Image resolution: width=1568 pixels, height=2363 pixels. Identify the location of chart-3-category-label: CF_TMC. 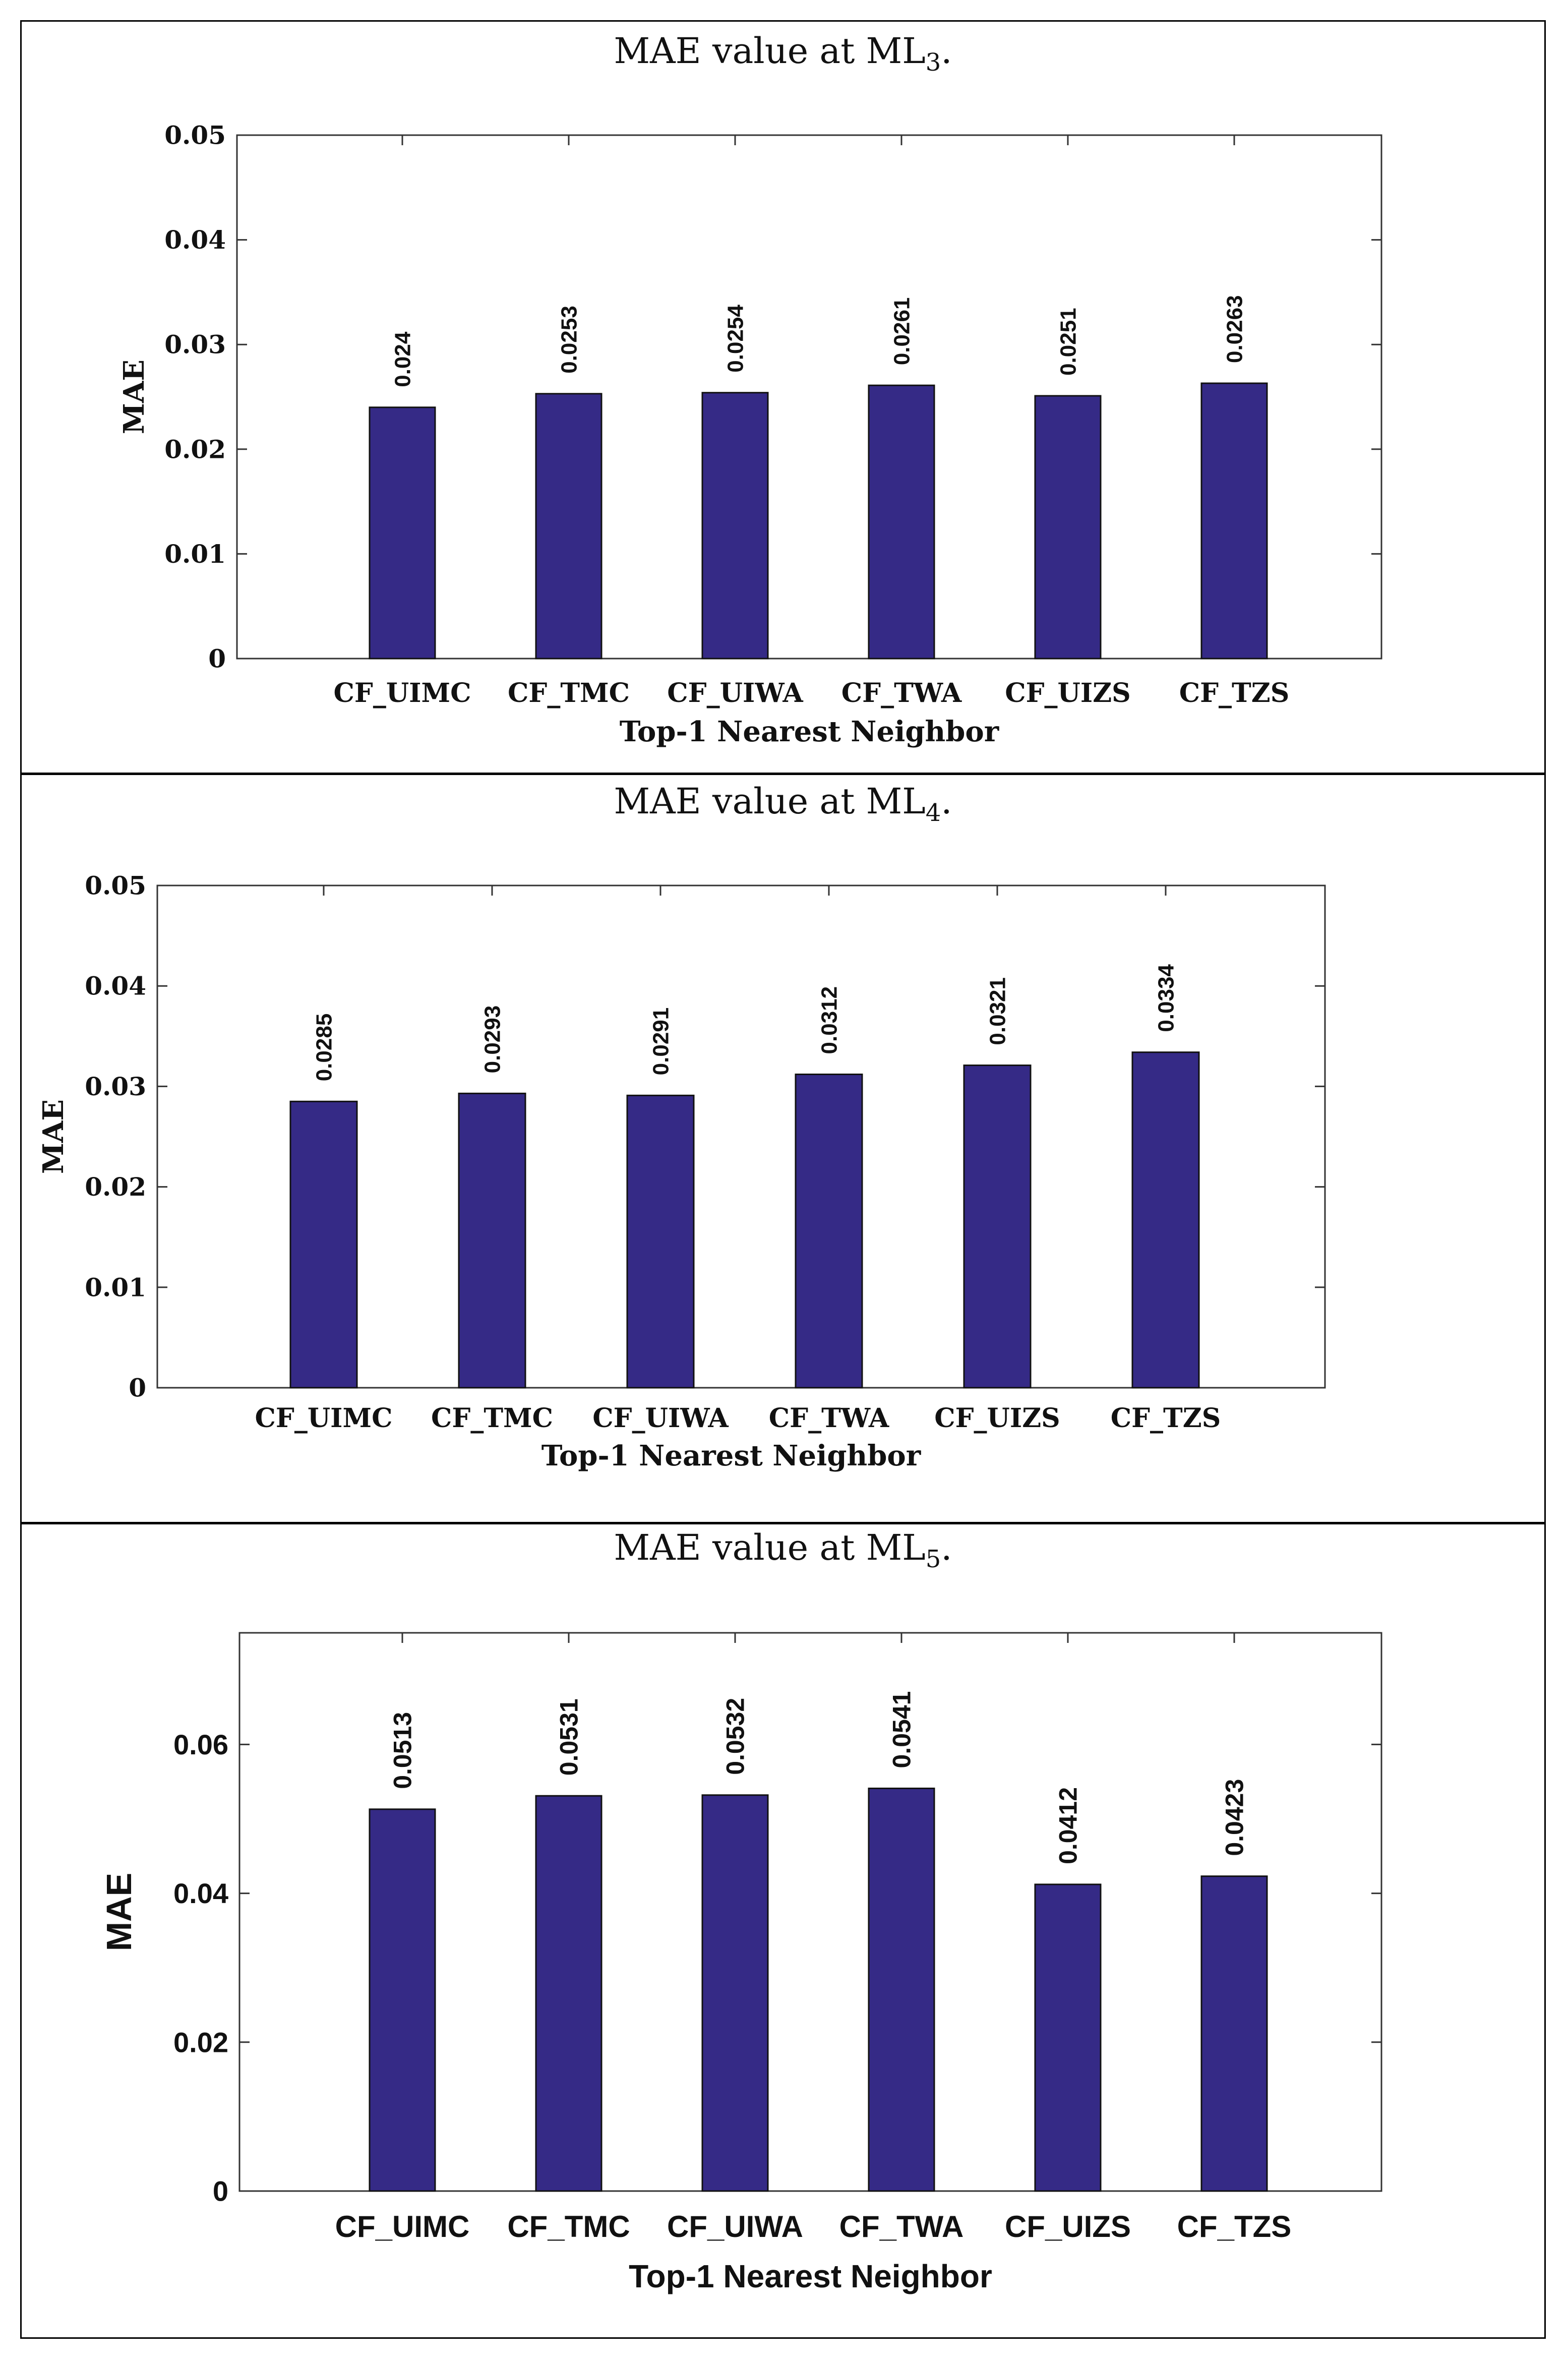
(568, 2226).